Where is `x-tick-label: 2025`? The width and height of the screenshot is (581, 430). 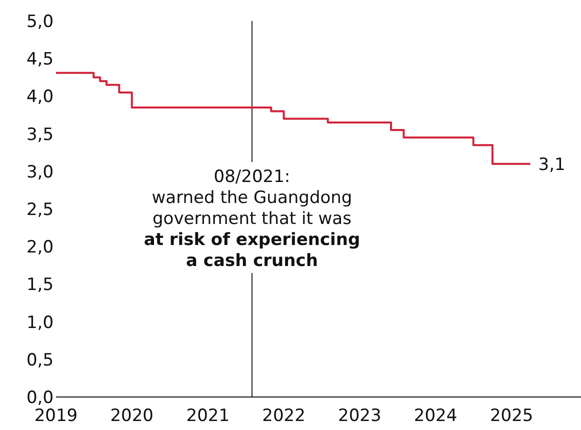 x-tick-label: 2025 is located at coordinates (512, 416).